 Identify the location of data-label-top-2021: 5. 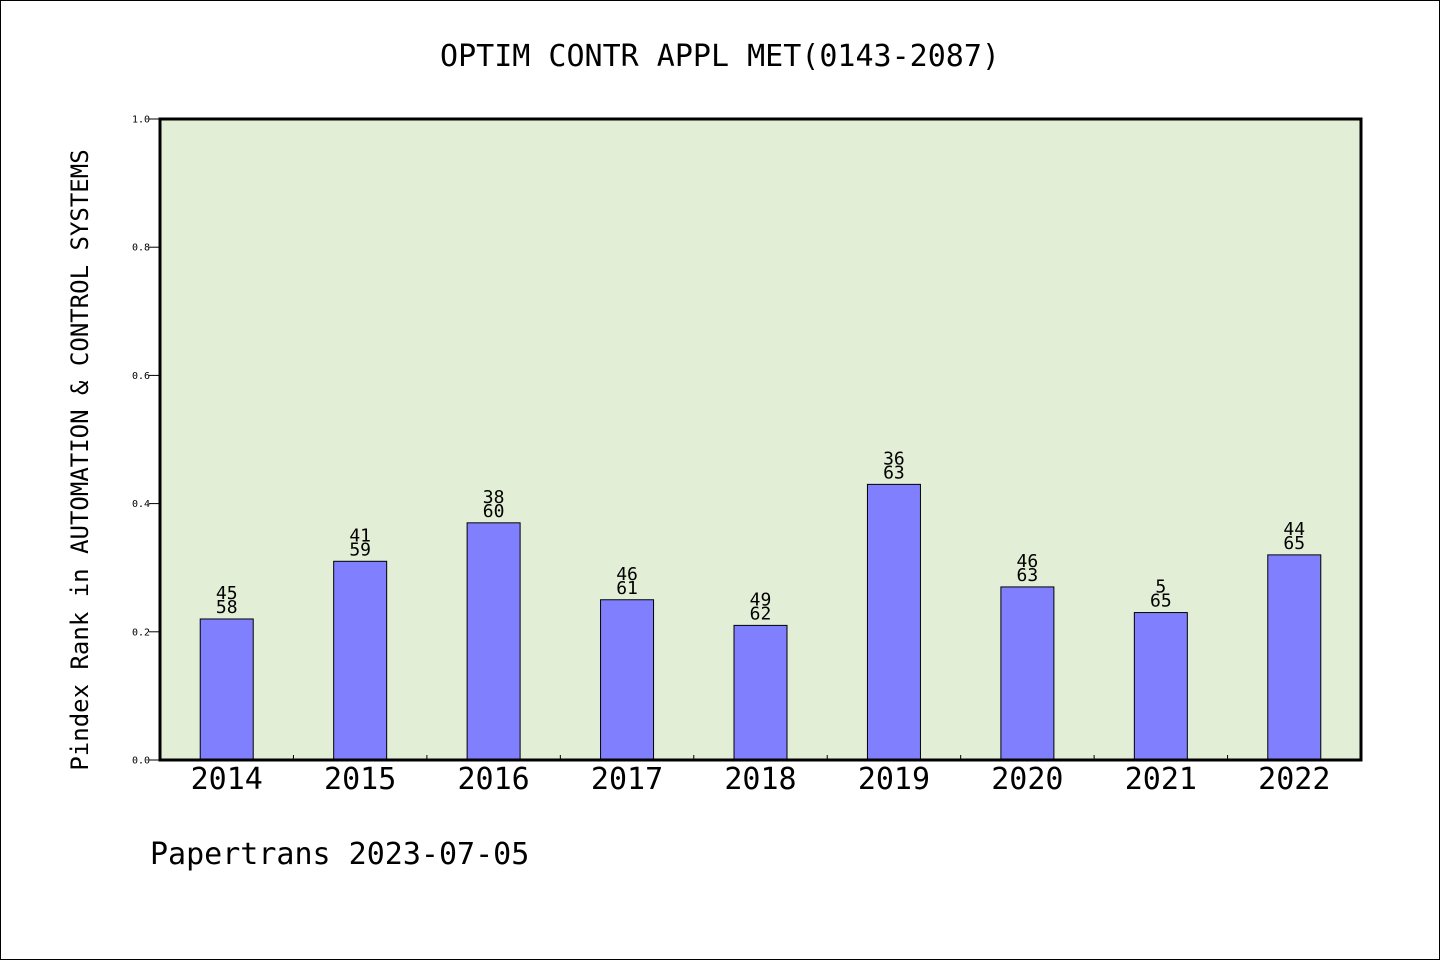
(1160, 587).